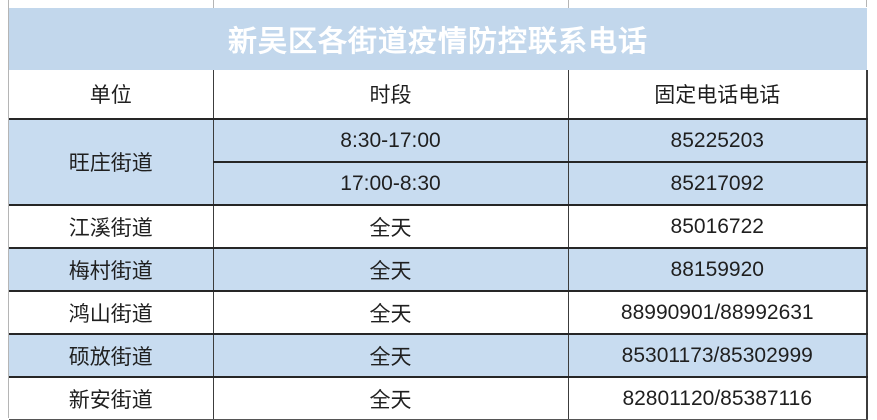 The width and height of the screenshot is (877, 420). What do you see at coordinates (718, 398) in the screenshot?
I see `phone-cell: 82801120/85387116` at bounding box center [718, 398].